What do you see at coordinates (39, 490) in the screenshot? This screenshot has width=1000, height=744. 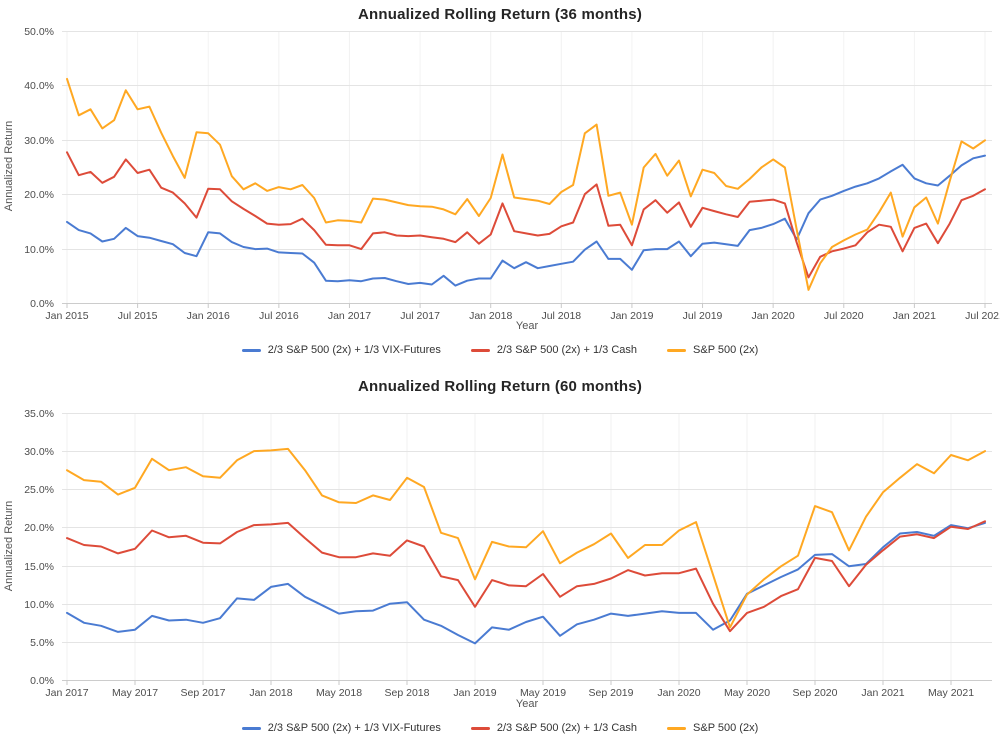 I see `y-tick-label: 25.0%` at bounding box center [39, 490].